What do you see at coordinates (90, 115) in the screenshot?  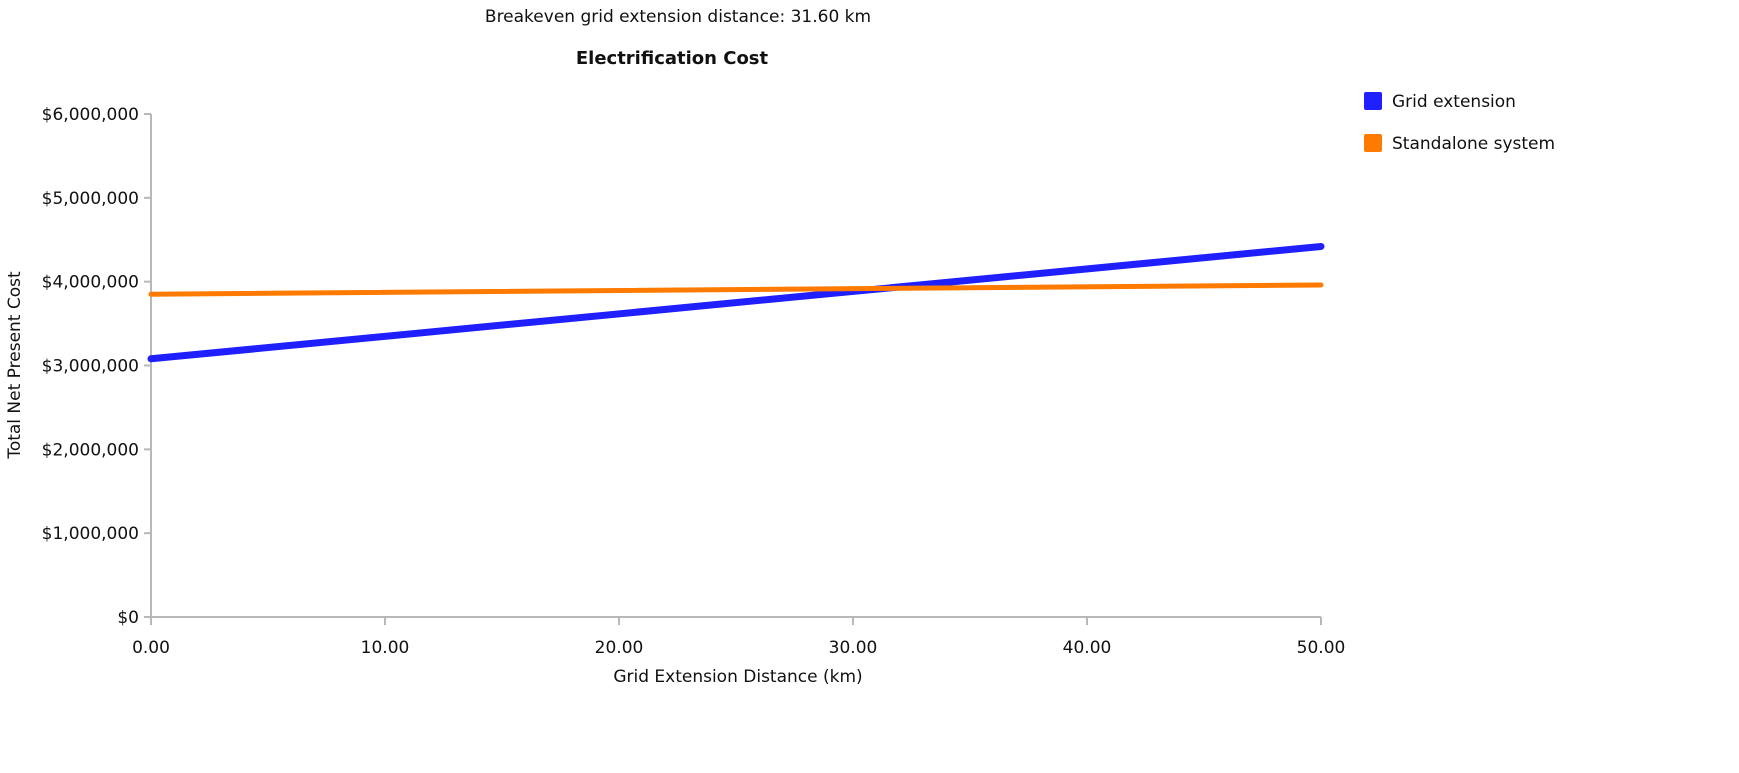 I see `y-axis-tick-label: $6,000,000` at bounding box center [90, 115].